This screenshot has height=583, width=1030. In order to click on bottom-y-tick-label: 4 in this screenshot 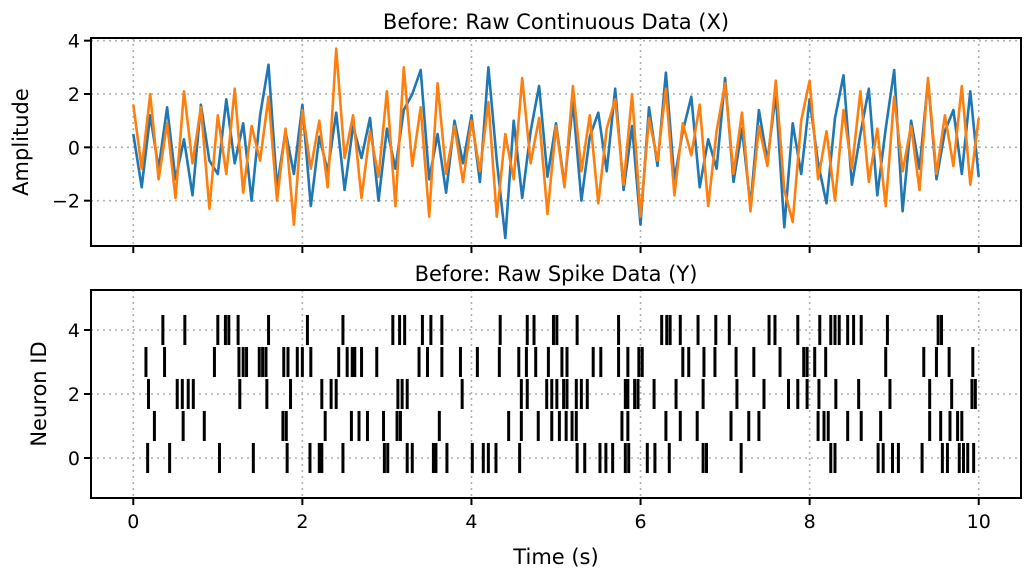, I will do `click(74, 331)`.